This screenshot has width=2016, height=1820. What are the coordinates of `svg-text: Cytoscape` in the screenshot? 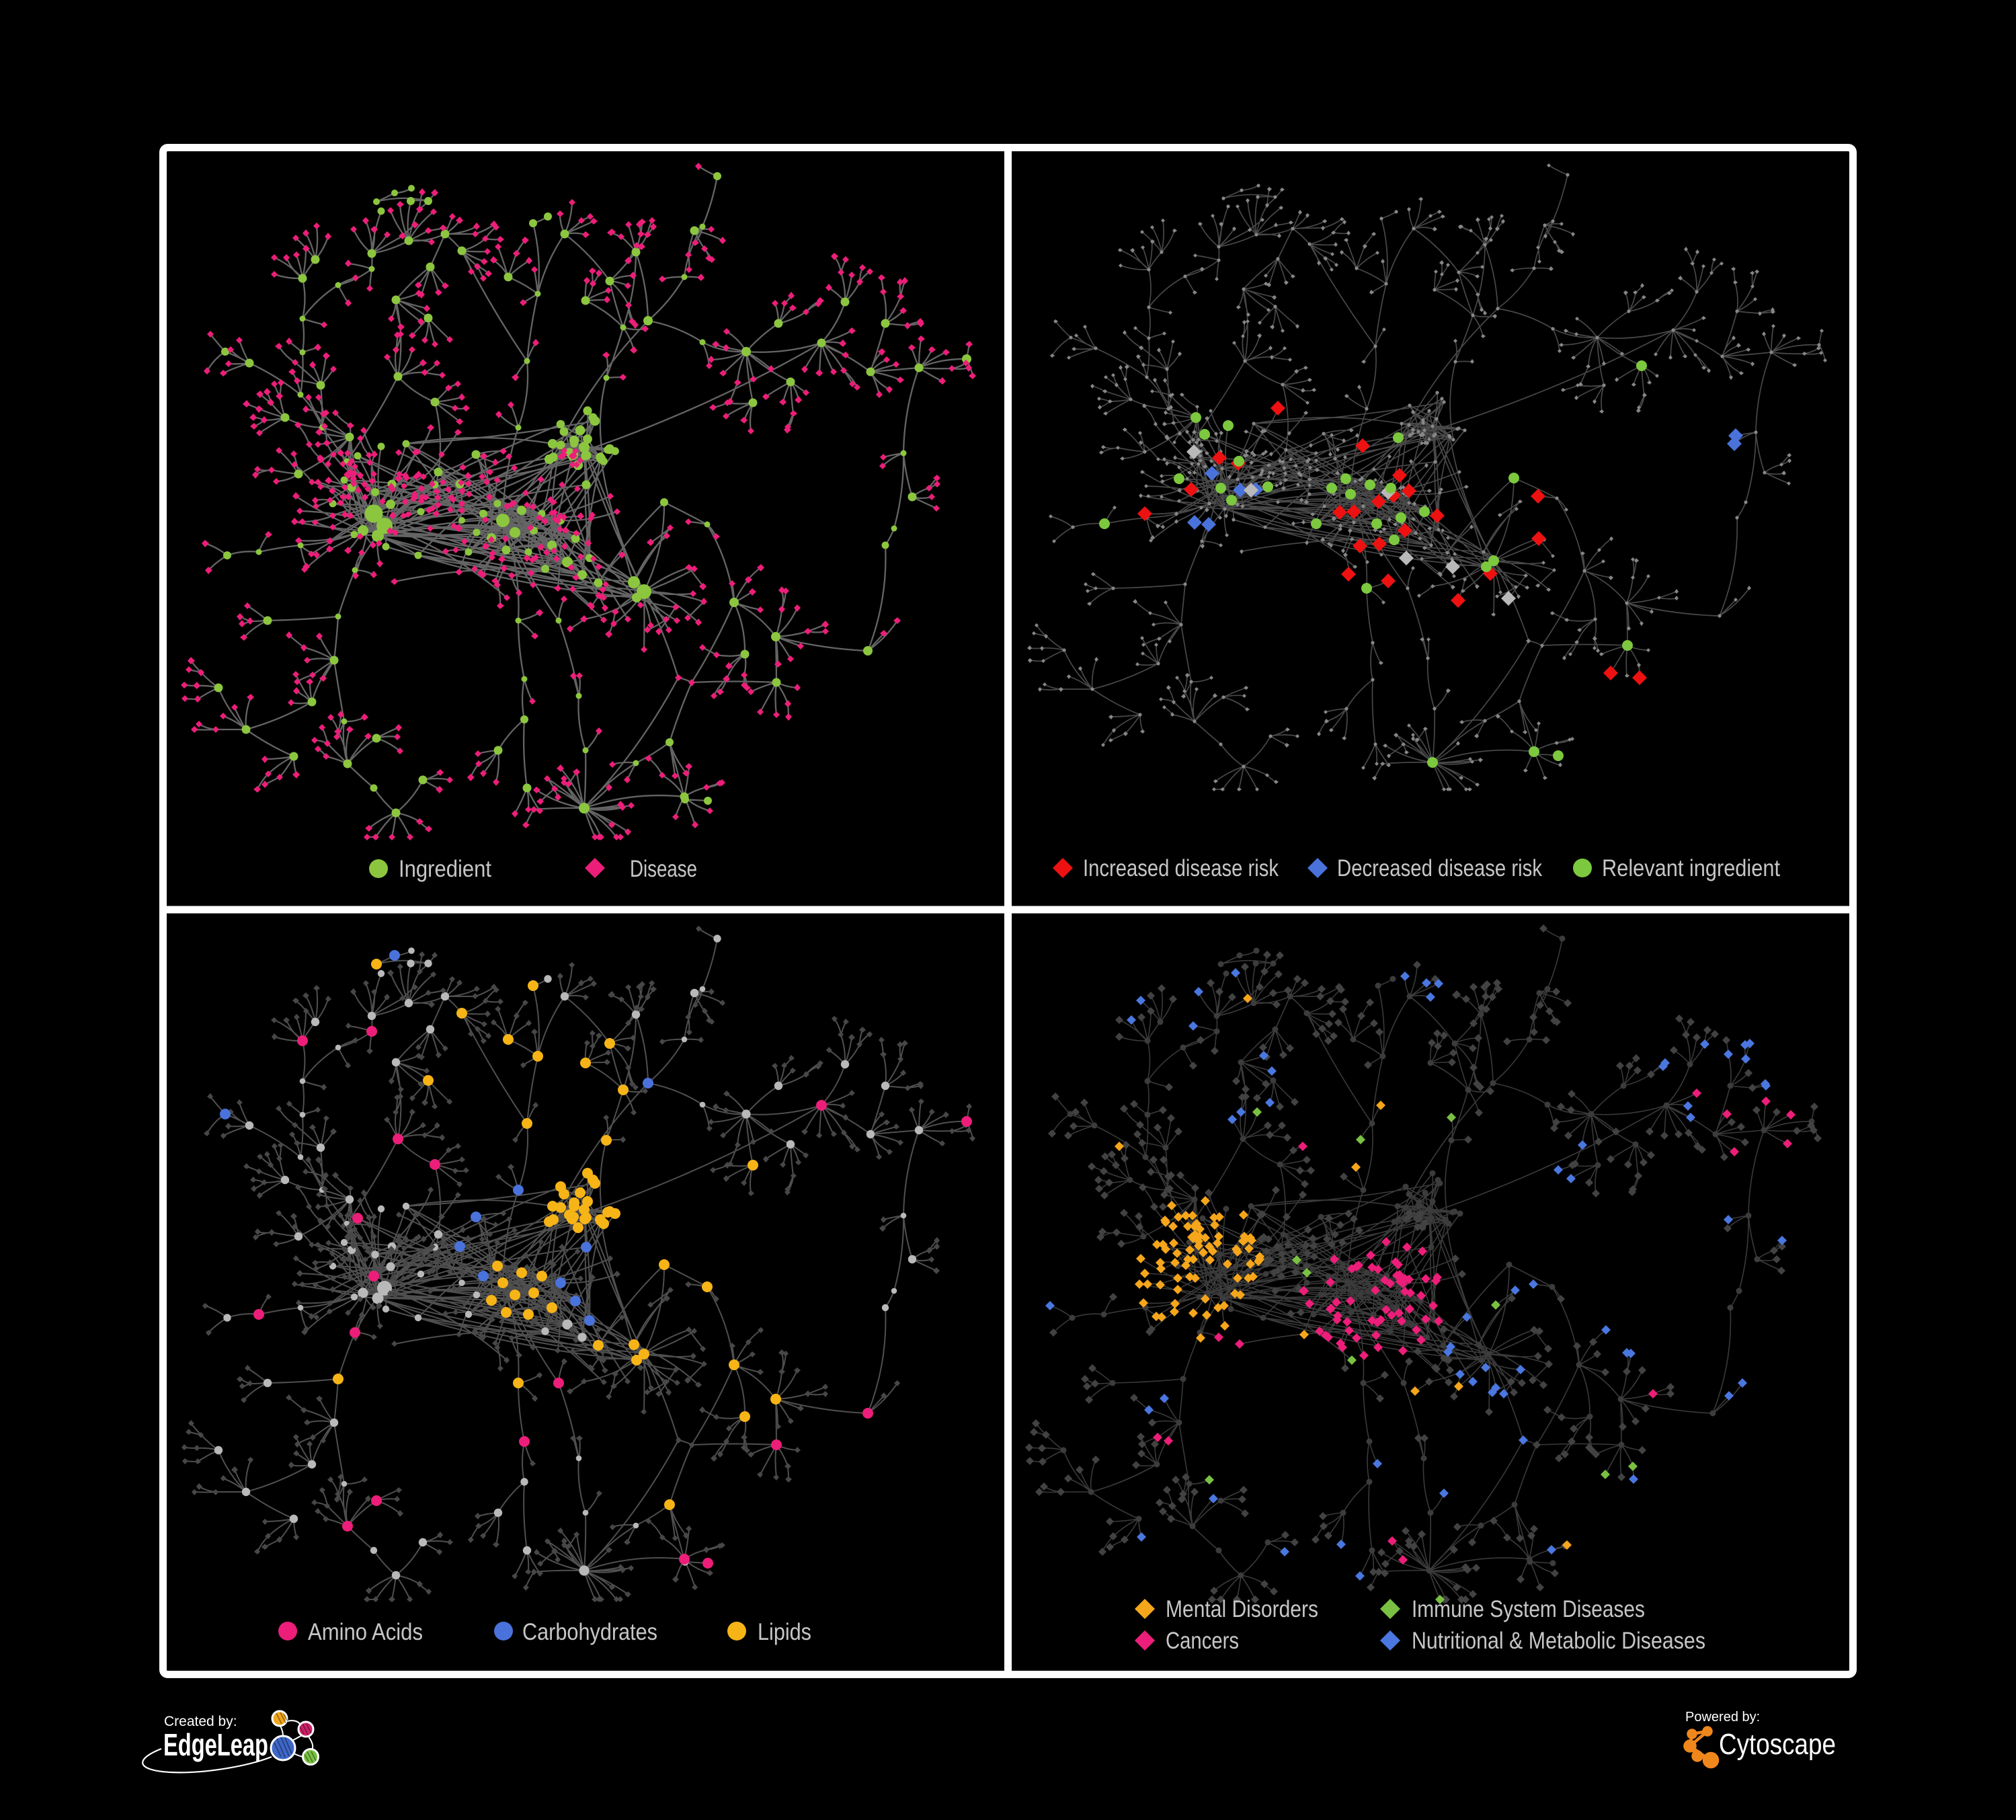 It's located at (1777, 1744).